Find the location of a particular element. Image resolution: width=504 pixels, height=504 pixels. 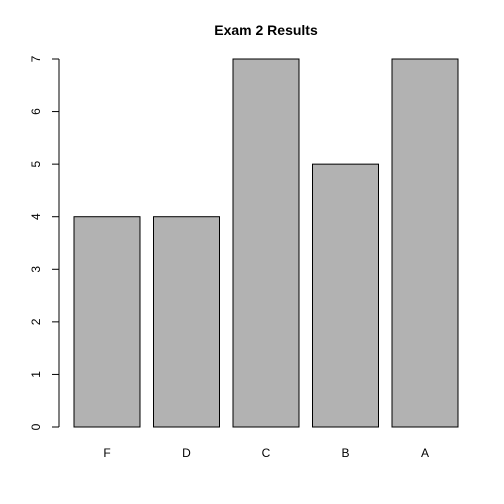

bar-a is located at coordinates (425, 243).